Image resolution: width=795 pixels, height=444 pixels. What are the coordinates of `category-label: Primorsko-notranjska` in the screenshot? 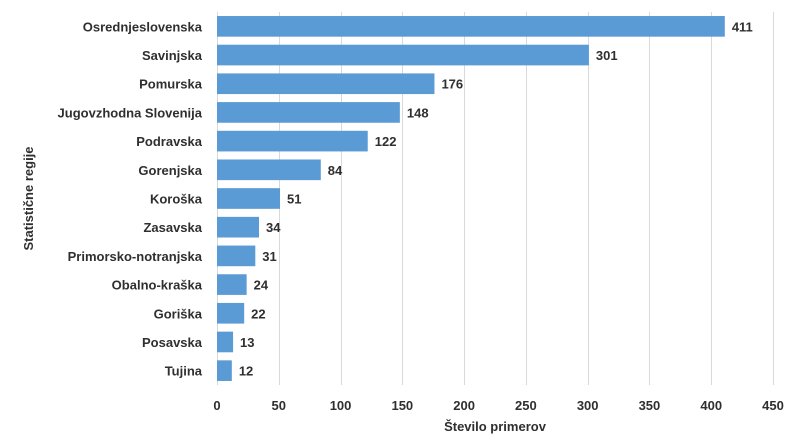 It's located at (135, 256).